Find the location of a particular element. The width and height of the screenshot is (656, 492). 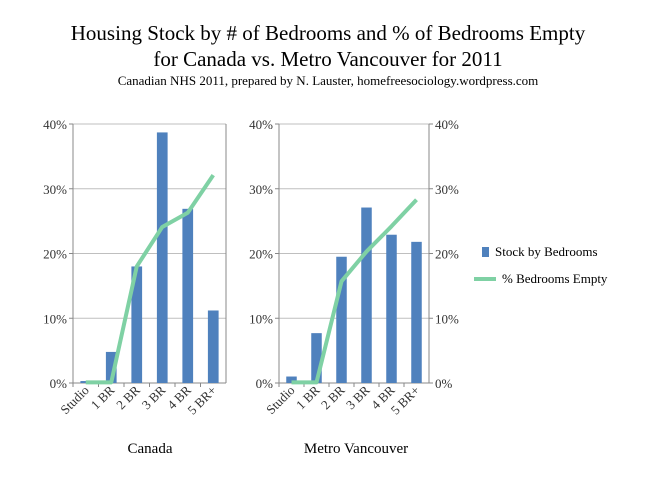

legend-bar-swatch is located at coordinates (485, 252).